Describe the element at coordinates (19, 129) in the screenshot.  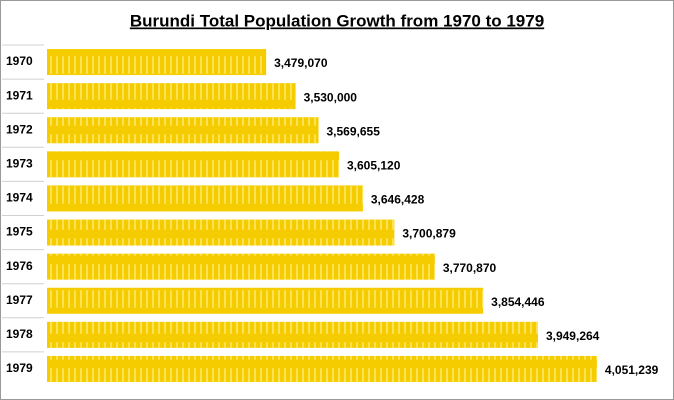
I see `y-tick-label: 1972` at that location.